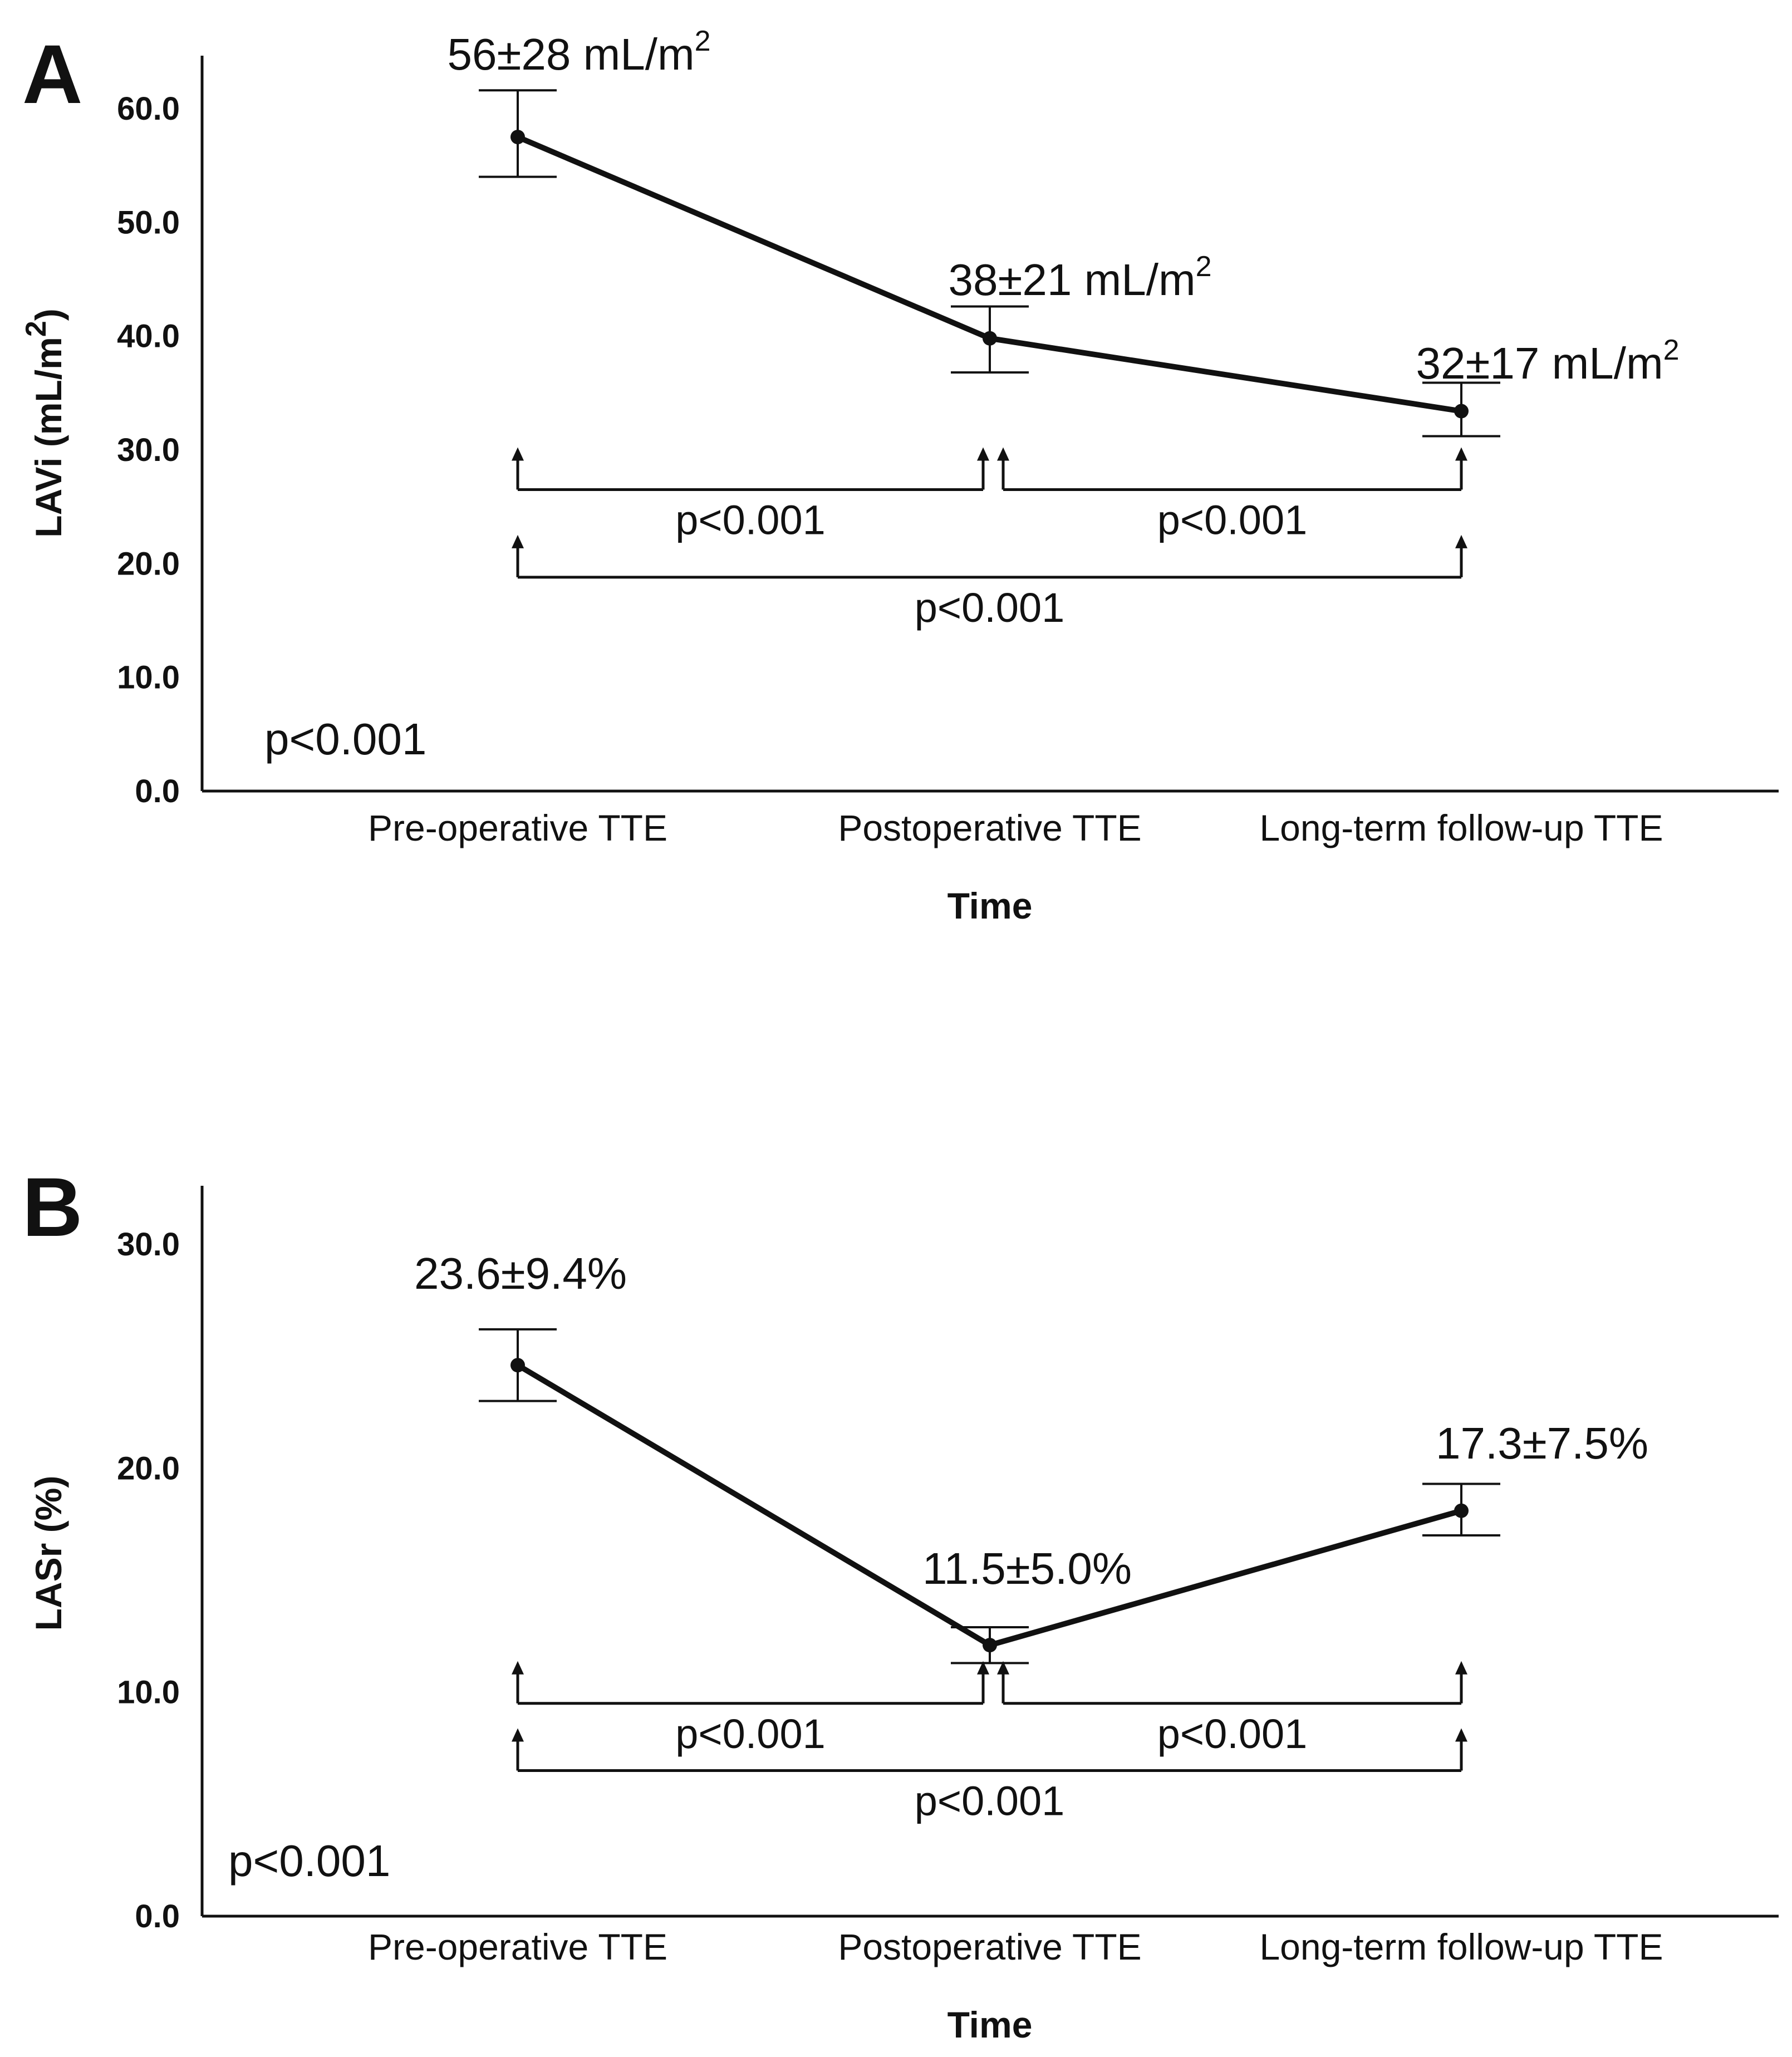  I want to click on data-label-text: 56±28 mL/m, so click(570, 54).